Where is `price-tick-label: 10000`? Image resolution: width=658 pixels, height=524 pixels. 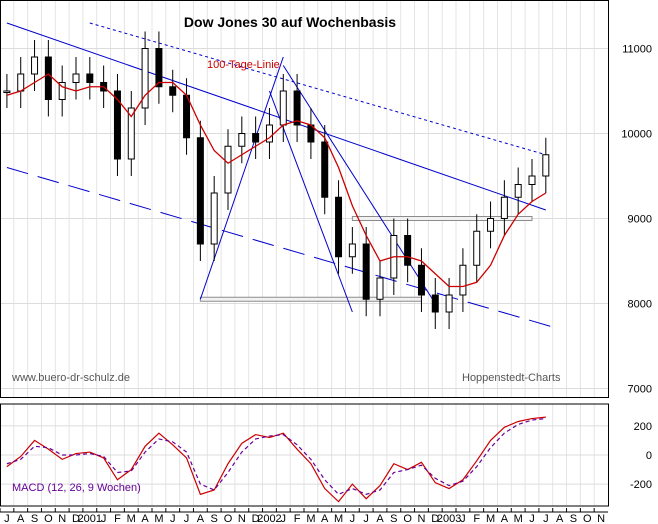 price-tick-label: 10000 is located at coordinates (636, 135).